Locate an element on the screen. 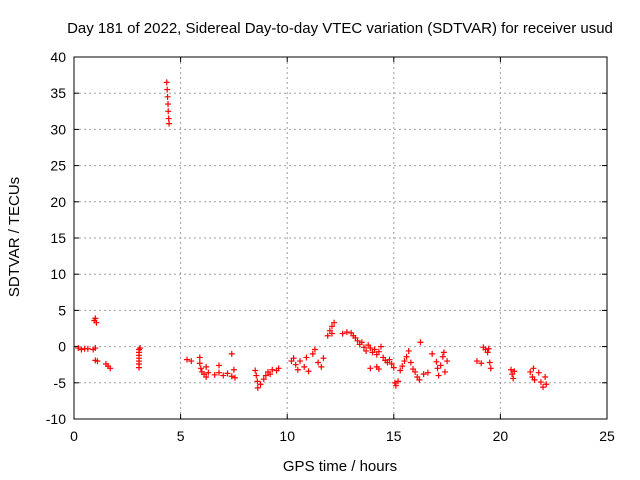 The width and height of the screenshot is (640, 480). y-tick-label: -10 is located at coordinates (56, 419).